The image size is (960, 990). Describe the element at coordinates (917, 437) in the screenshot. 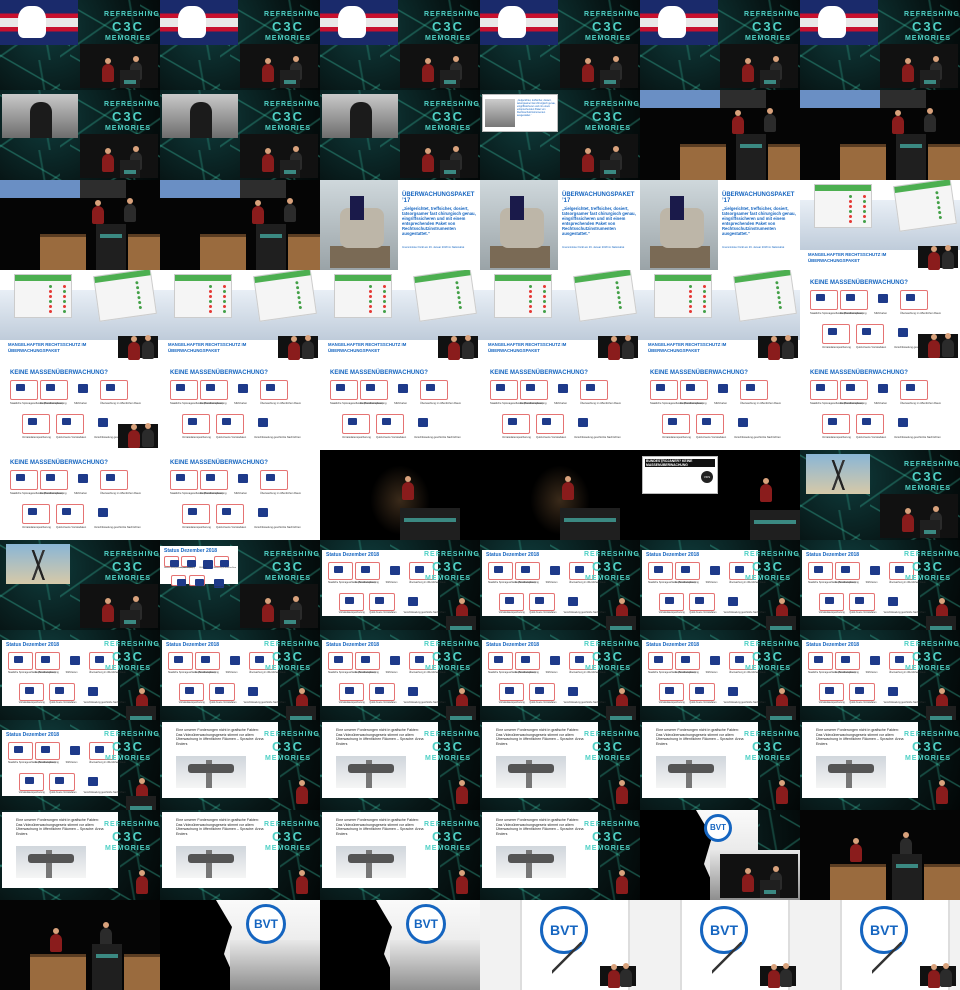

I see `icon-label: Verschlüsselung geschützte Nachrichten` at that location.